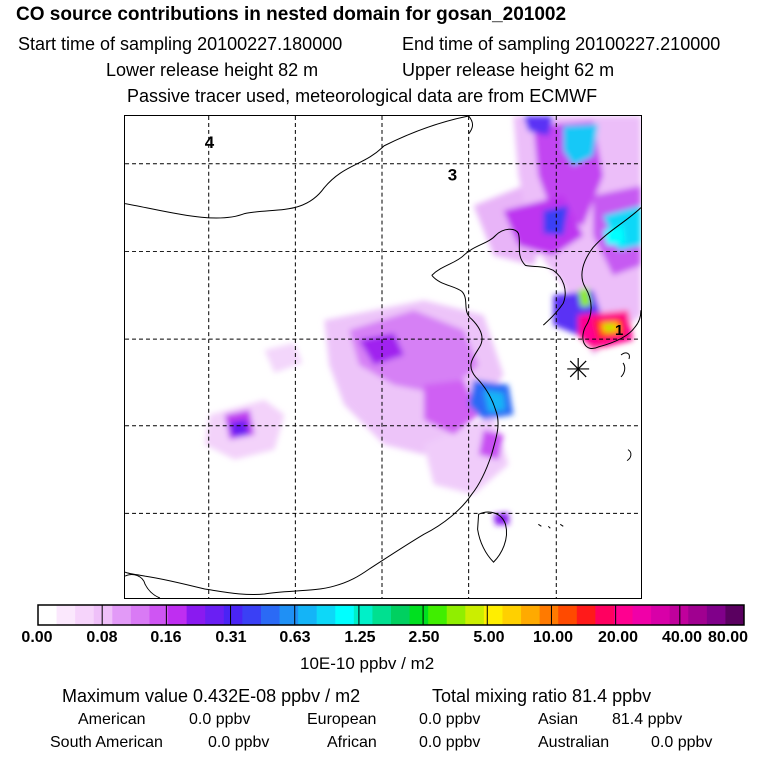  I want to click on receptor-star-icon, so click(578, 368).